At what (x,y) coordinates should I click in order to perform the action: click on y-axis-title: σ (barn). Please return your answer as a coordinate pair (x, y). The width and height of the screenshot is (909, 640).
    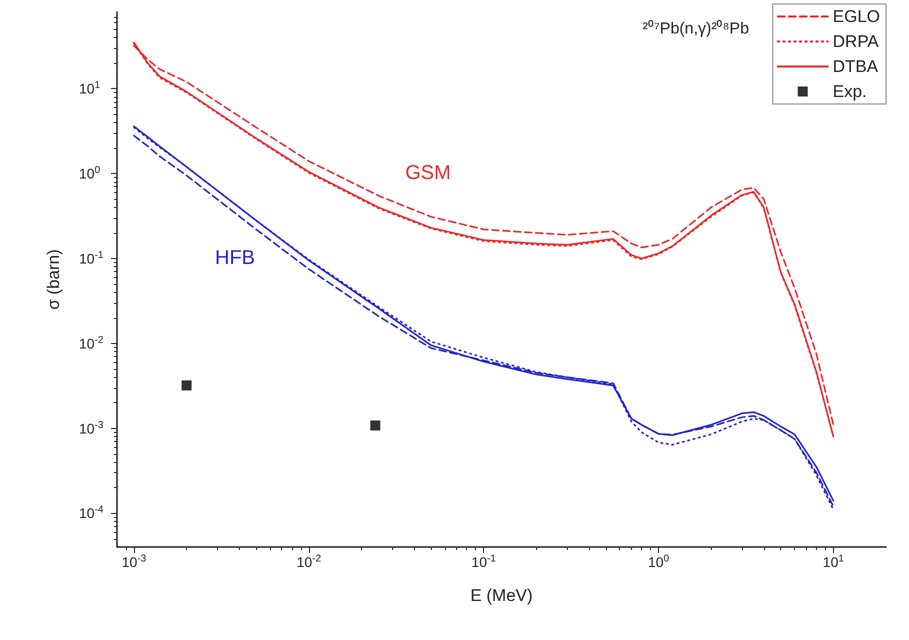
    Looking at the image, I should click on (53, 279).